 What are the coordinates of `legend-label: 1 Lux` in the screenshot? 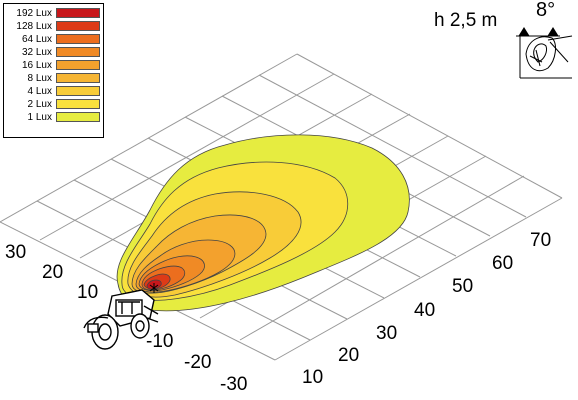 It's located at (39, 117).